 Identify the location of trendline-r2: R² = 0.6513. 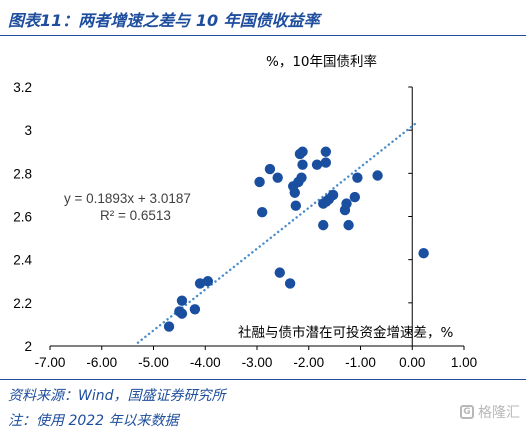
(135, 215).